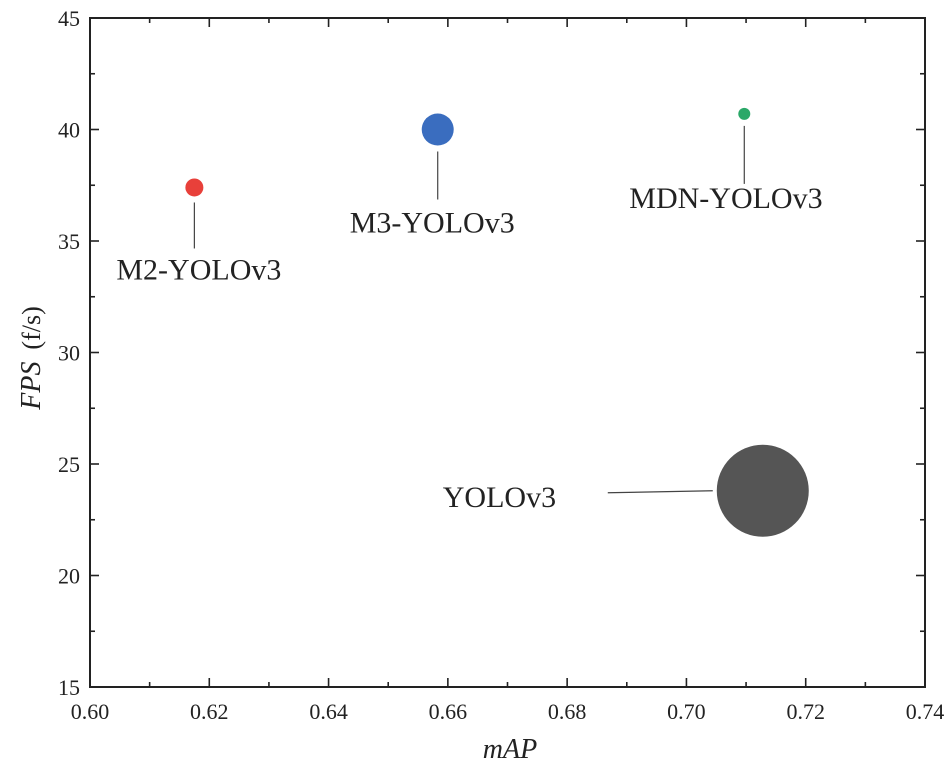  Describe the element at coordinates (805, 711) in the screenshot. I see `x-tick-label: 0.72` at that location.